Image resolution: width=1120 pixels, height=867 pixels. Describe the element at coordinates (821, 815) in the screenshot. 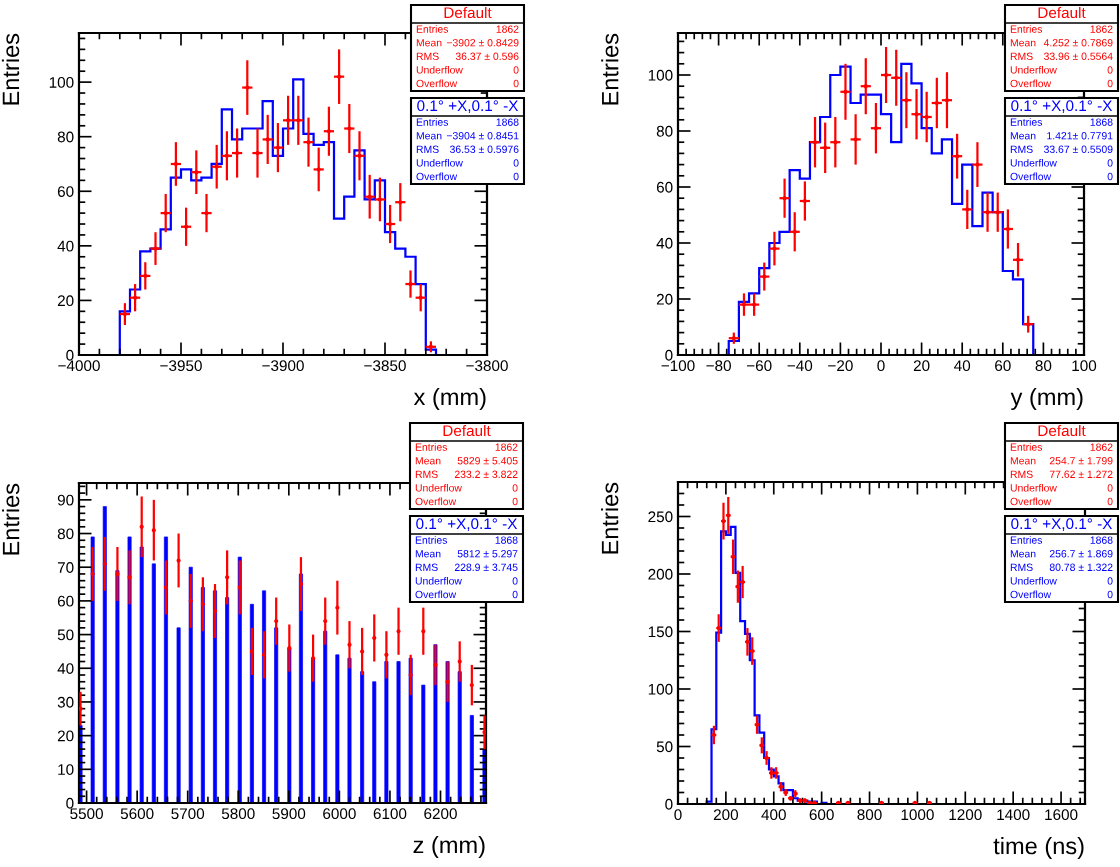

I see `x-tick-label: 600` at that location.